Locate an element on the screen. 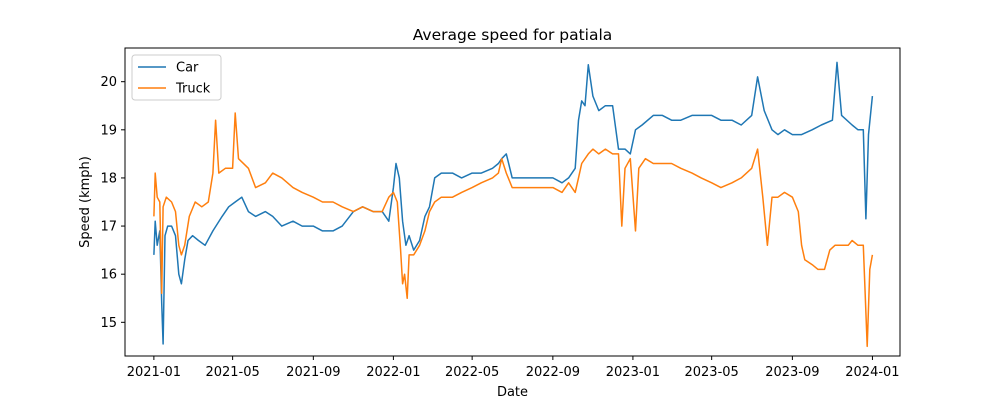 This screenshot has height=400, width=1000. y-tick-label: 19 is located at coordinates (108, 130).